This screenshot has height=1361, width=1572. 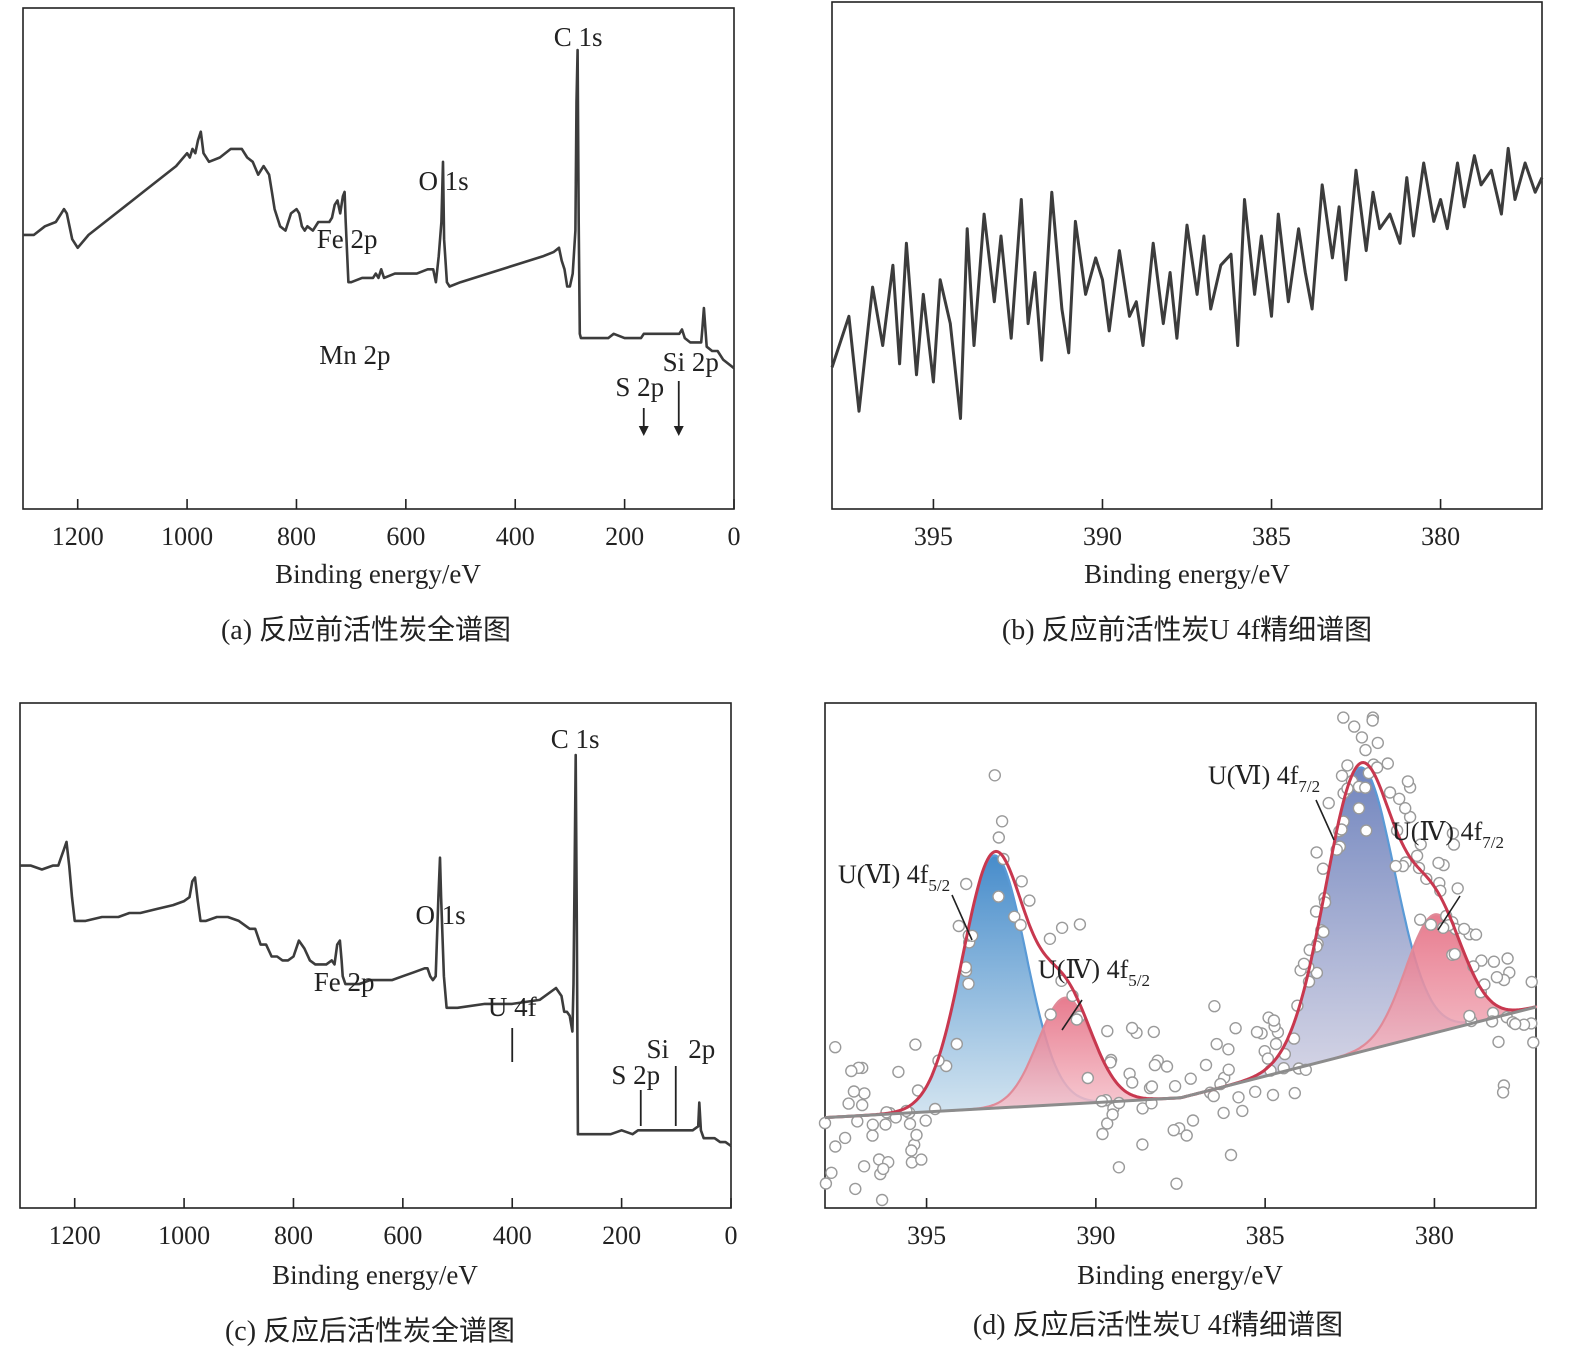 I want to click on component-label-sub: 7/2, so click(x=1309, y=786).